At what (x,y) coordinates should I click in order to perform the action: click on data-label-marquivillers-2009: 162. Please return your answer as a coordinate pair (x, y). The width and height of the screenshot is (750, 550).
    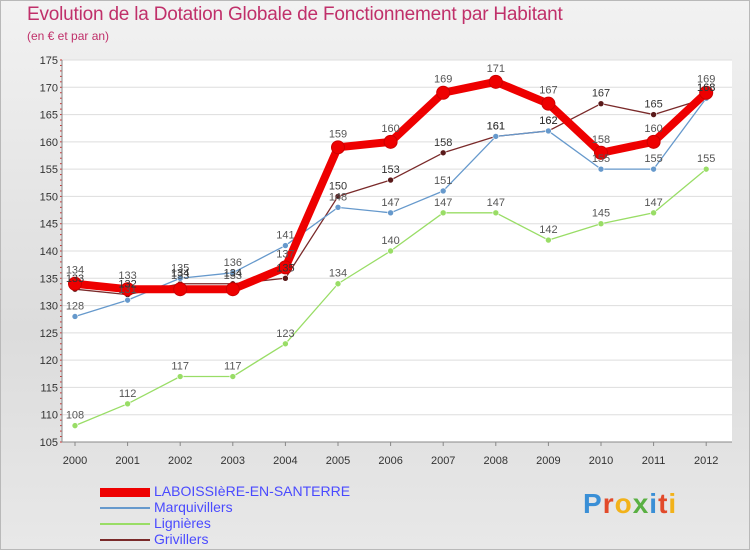
    Looking at the image, I should click on (548, 121).